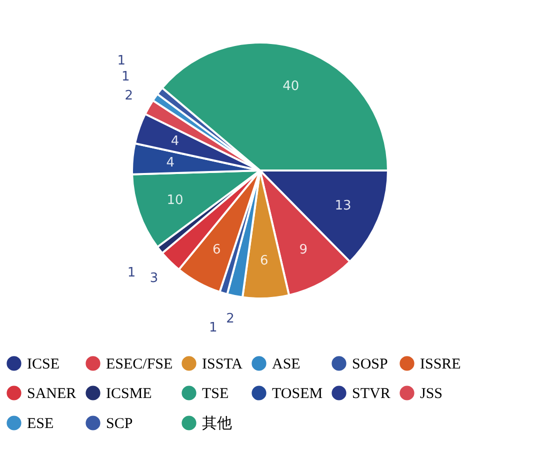 This screenshot has height=459, width=540. I want to click on legend-label: ESE, so click(40, 424).